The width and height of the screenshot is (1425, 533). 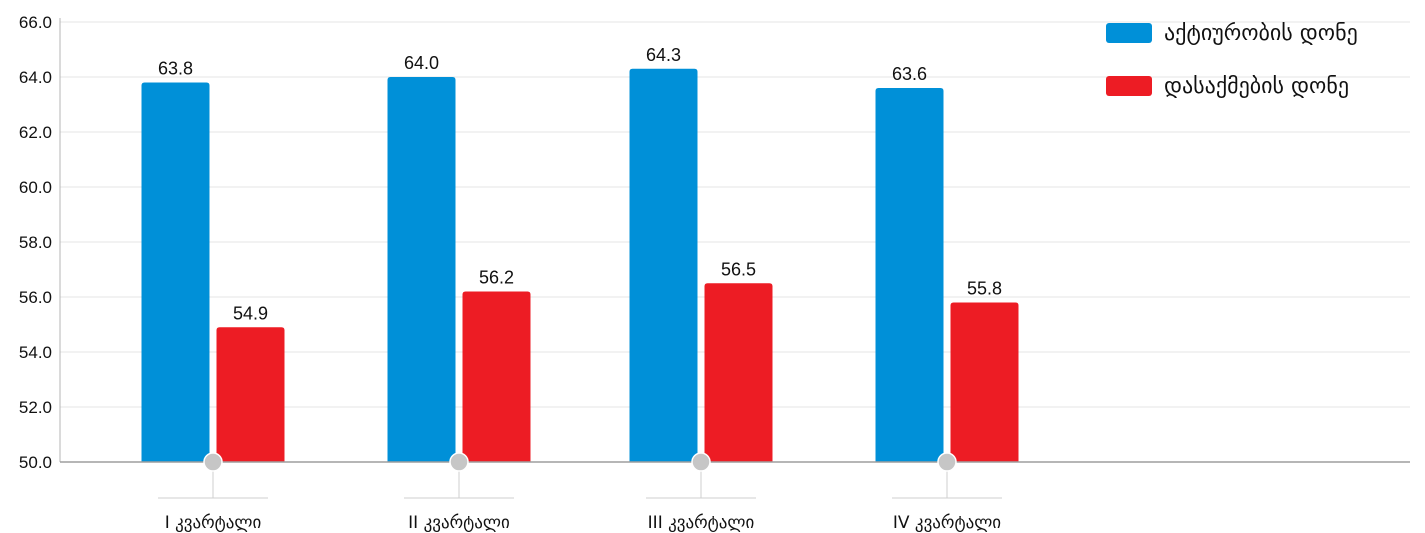 What do you see at coordinates (35, 407) in the screenshot?
I see `y-tick-label: 52.0` at bounding box center [35, 407].